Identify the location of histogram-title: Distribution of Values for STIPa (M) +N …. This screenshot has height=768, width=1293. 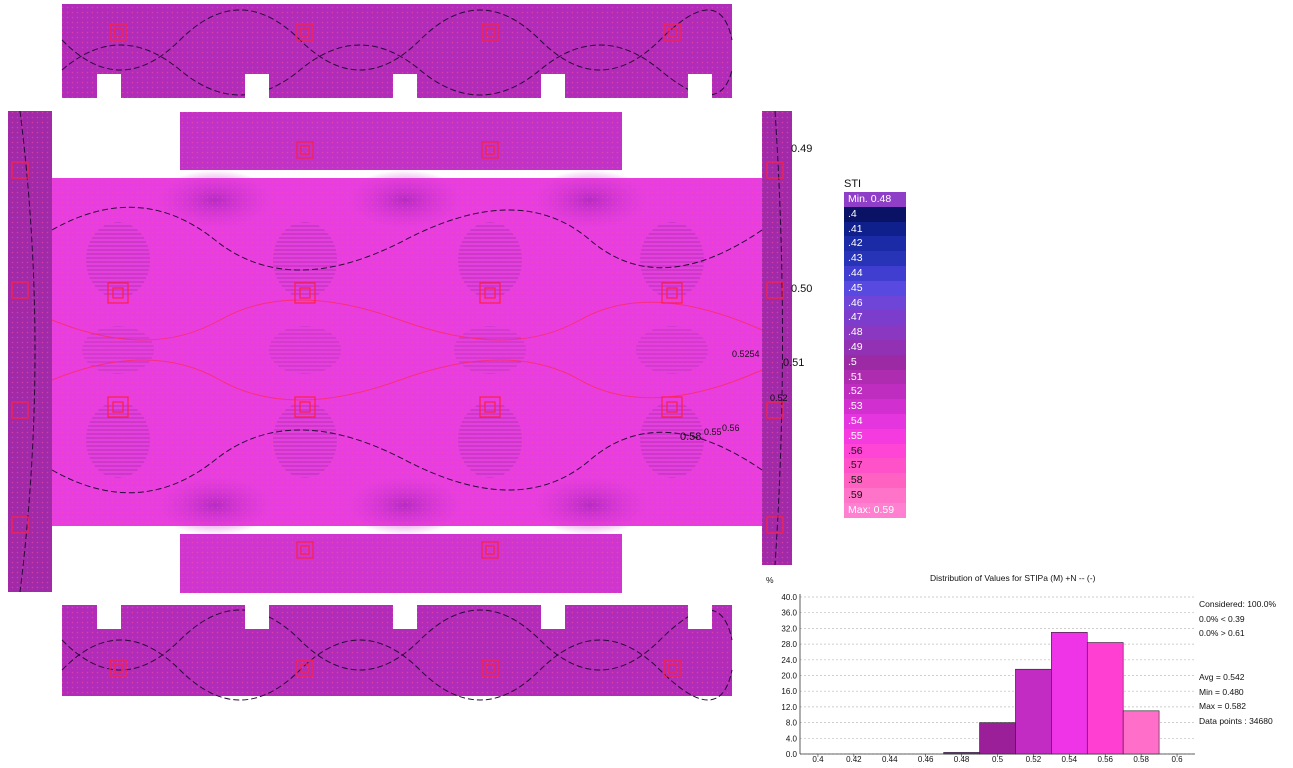
(1013, 578).